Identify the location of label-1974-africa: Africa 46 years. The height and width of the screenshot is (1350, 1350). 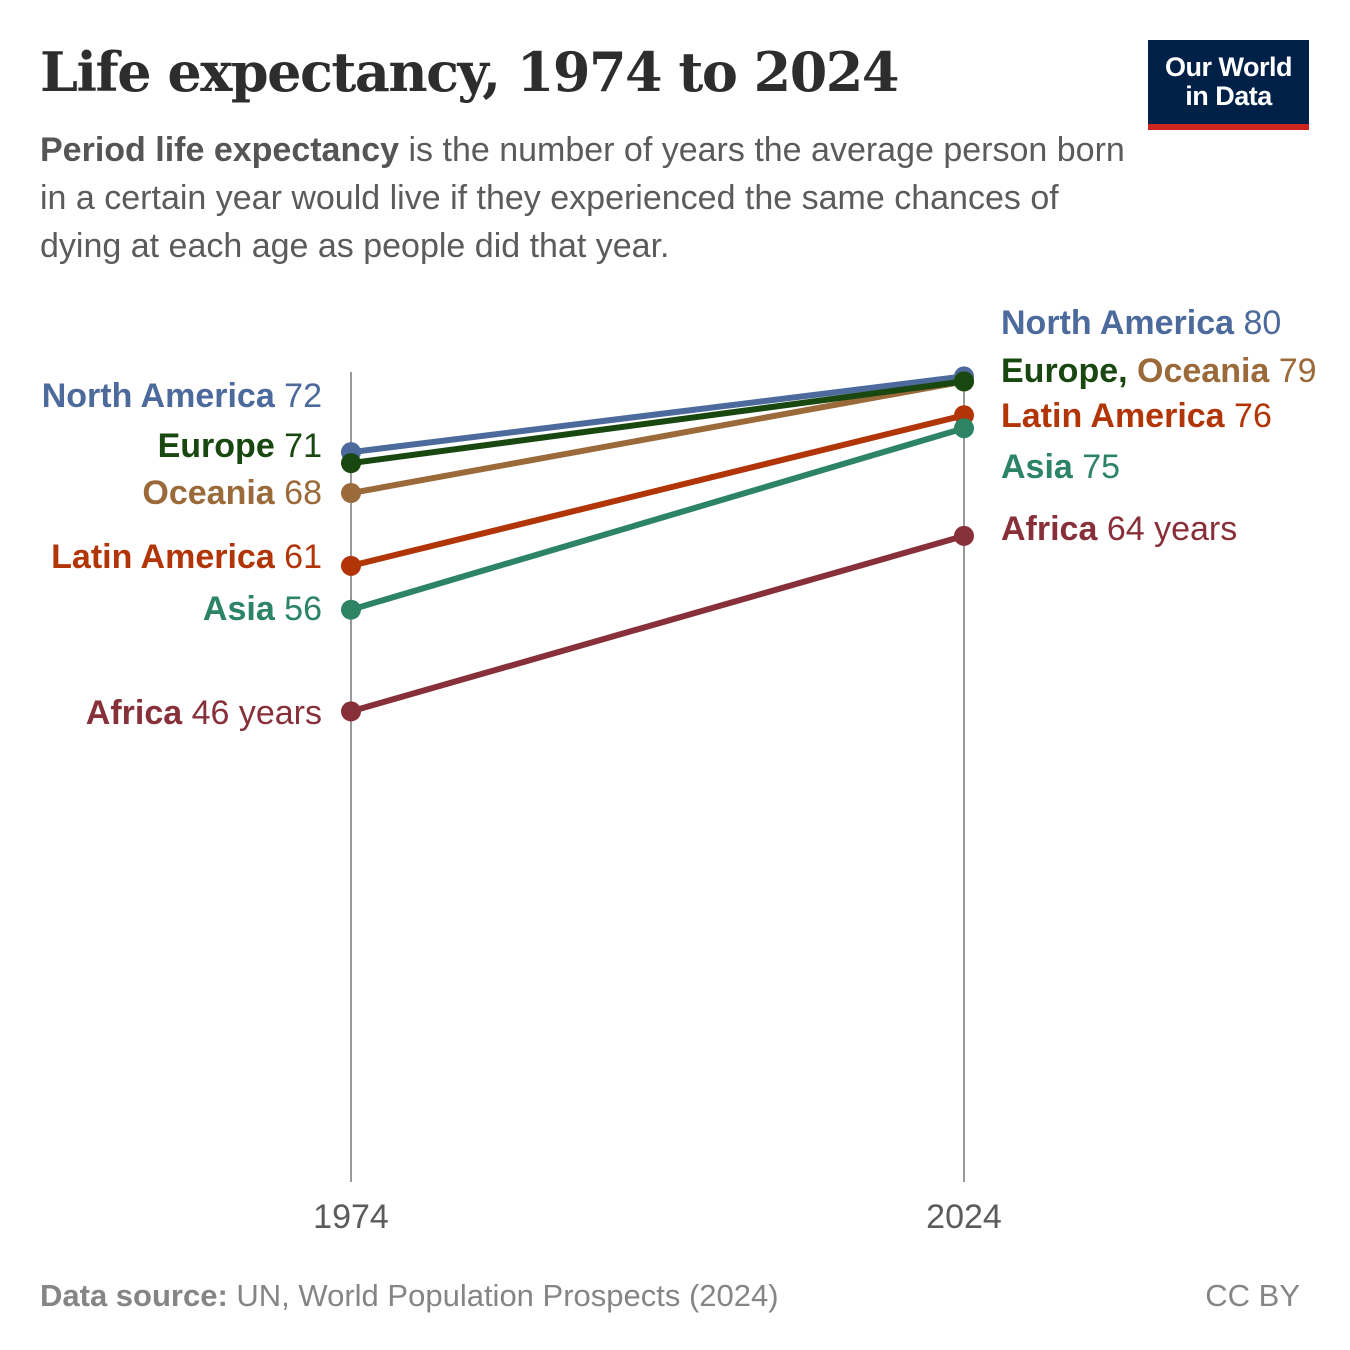
(204, 713).